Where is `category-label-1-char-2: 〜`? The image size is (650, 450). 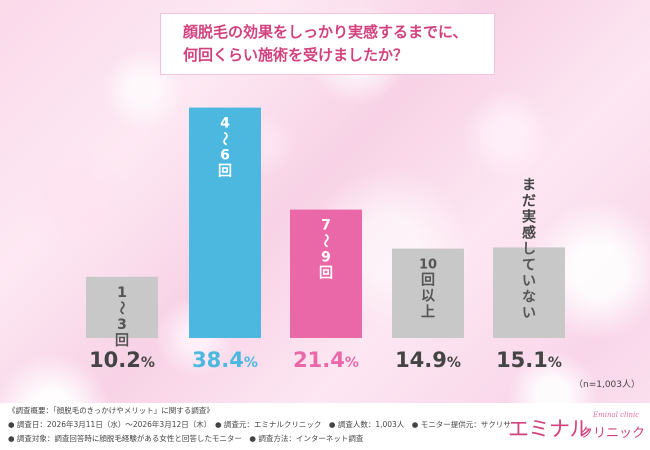 category-label-1-char-2: 〜 is located at coordinates (121, 308).